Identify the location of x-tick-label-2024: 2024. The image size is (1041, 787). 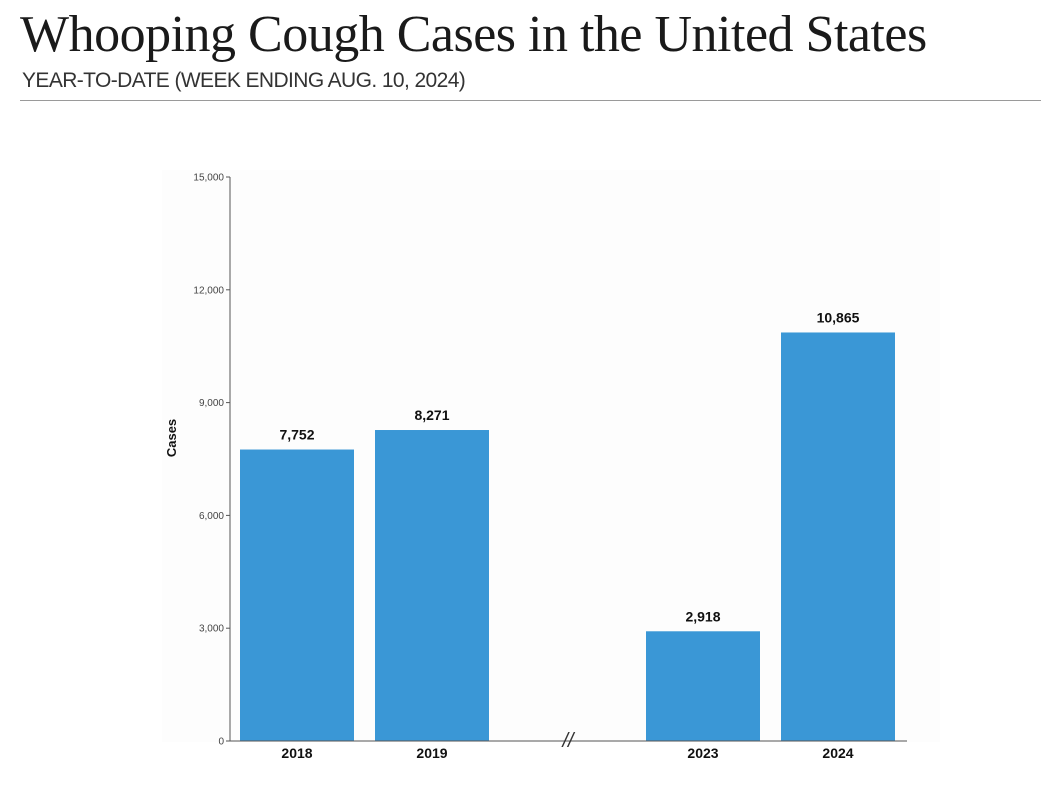
(837, 753).